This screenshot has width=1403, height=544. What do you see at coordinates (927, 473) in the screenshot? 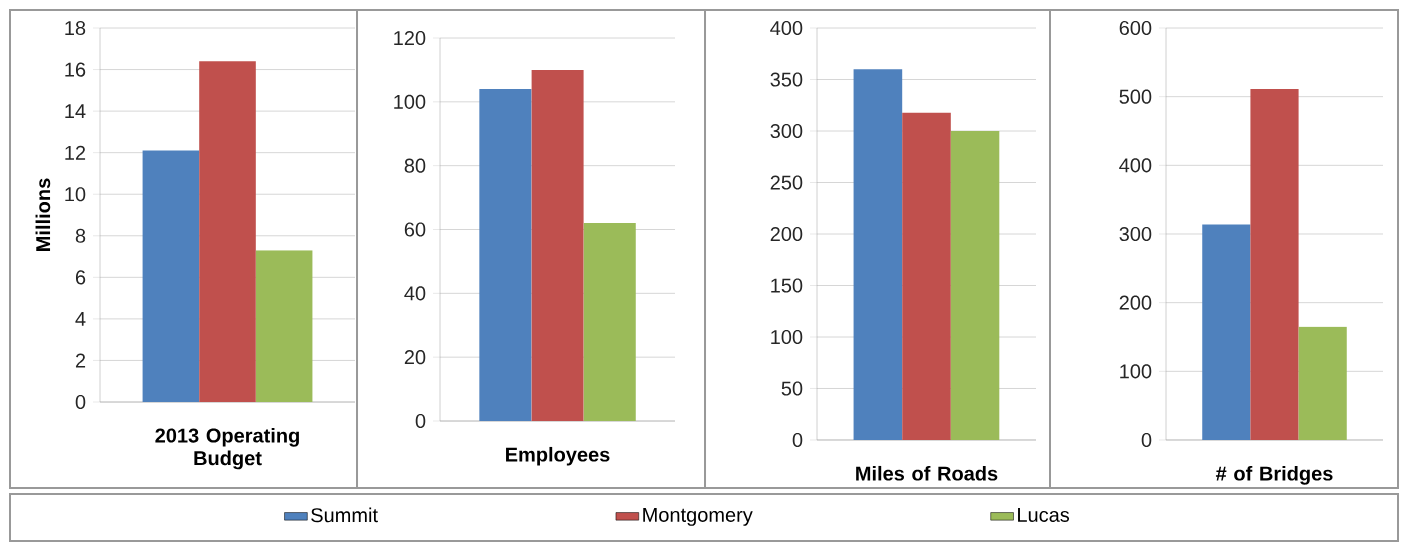
I see `x-tick-label: Miles of Roads` at bounding box center [927, 473].